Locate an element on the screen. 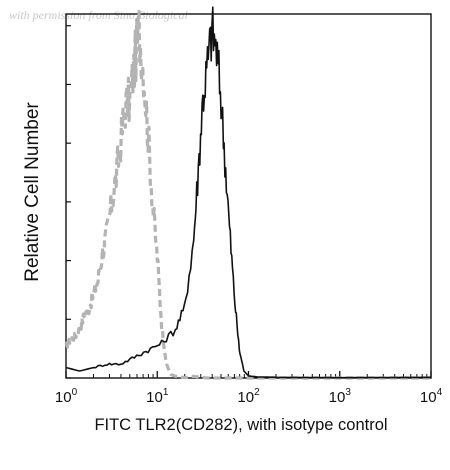 The image size is (450, 470). x-tick-label: 10¹ is located at coordinates (157, 396).